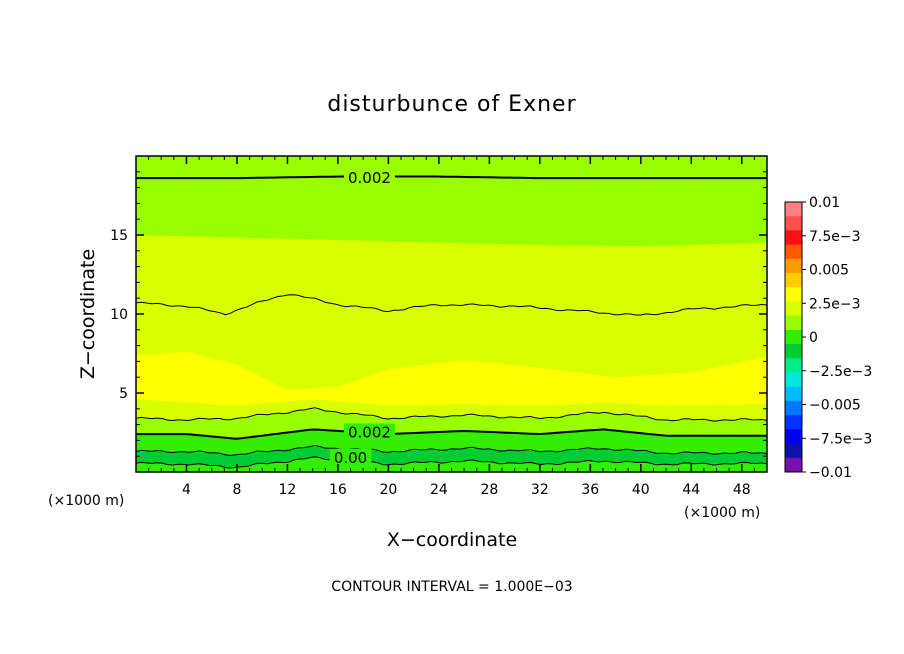  What do you see at coordinates (835, 304) in the screenshot?
I see `colorbar-label: 2.5e−3` at bounding box center [835, 304].